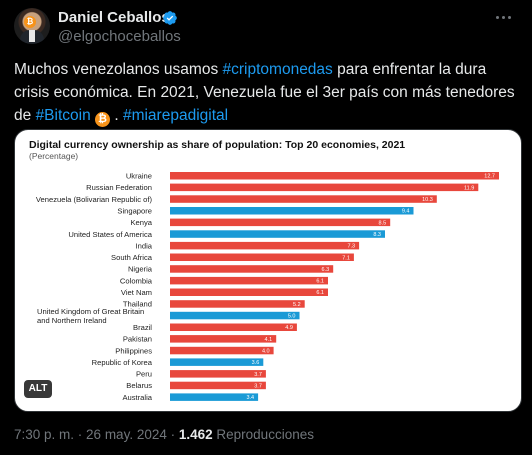 The width and height of the screenshot is (532, 455). What do you see at coordinates (142, 327) in the screenshot?
I see `y-tick-label: Brazil` at bounding box center [142, 327].